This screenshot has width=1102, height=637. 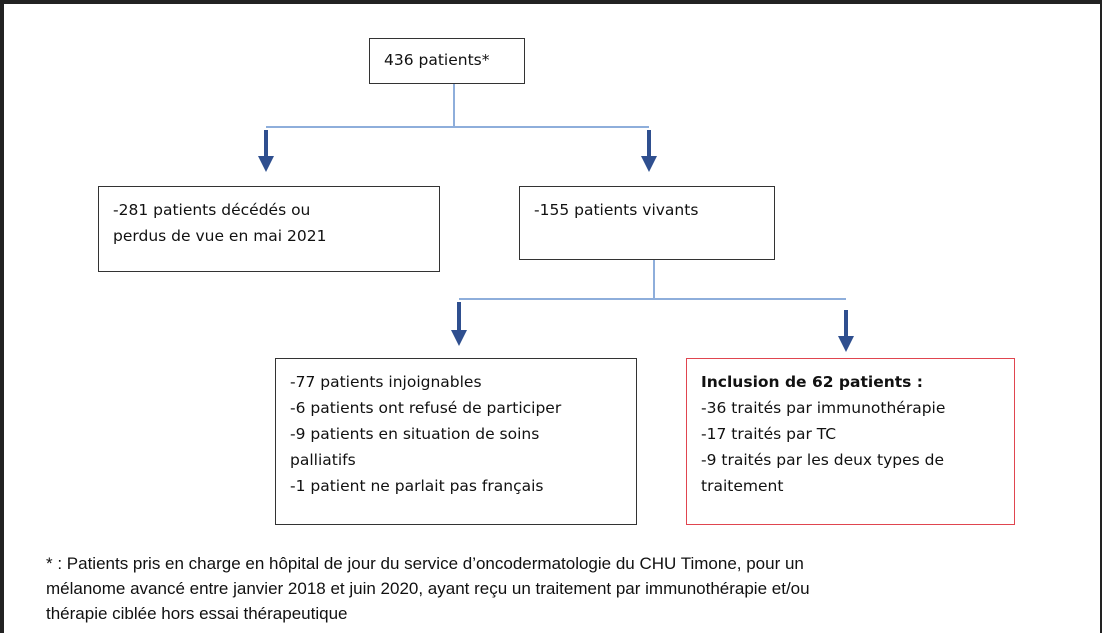 I want to click on node-line: 436 patients*, so click(x=437, y=60).